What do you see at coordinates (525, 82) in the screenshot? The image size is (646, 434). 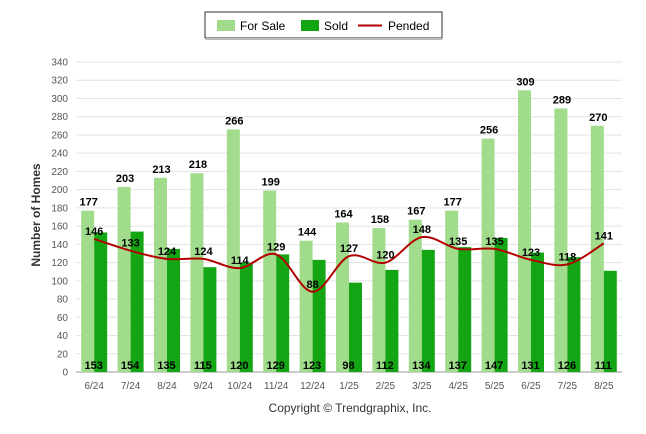 I see `for-sale-value-label: 309` at bounding box center [525, 82].